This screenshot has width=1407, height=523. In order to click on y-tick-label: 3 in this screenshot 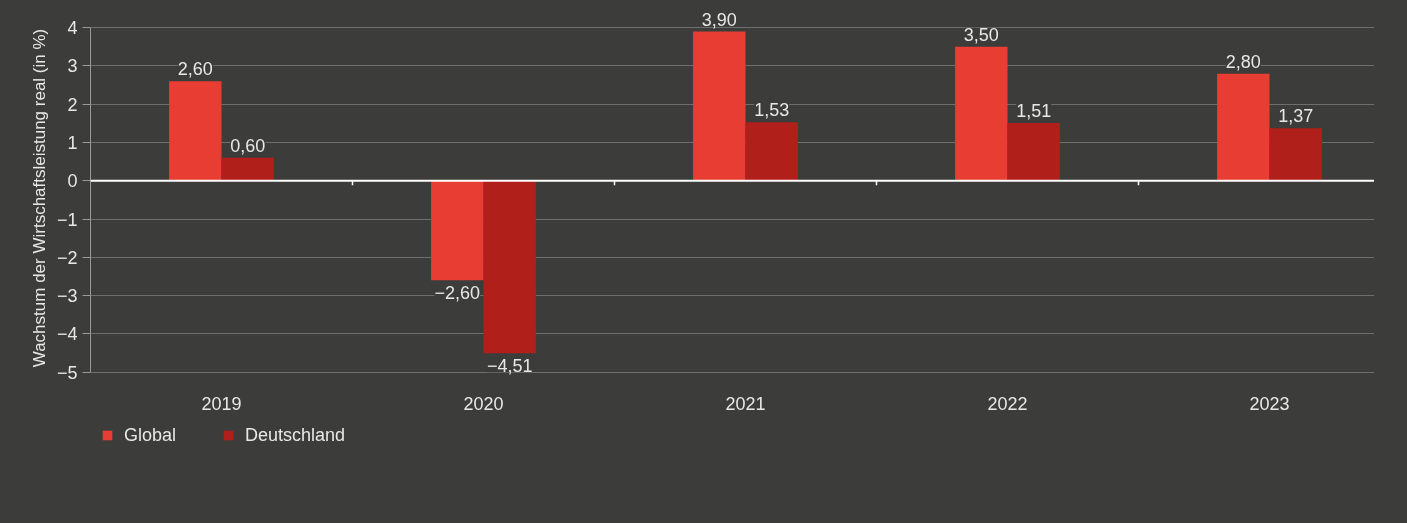, I will do `click(72, 66)`.